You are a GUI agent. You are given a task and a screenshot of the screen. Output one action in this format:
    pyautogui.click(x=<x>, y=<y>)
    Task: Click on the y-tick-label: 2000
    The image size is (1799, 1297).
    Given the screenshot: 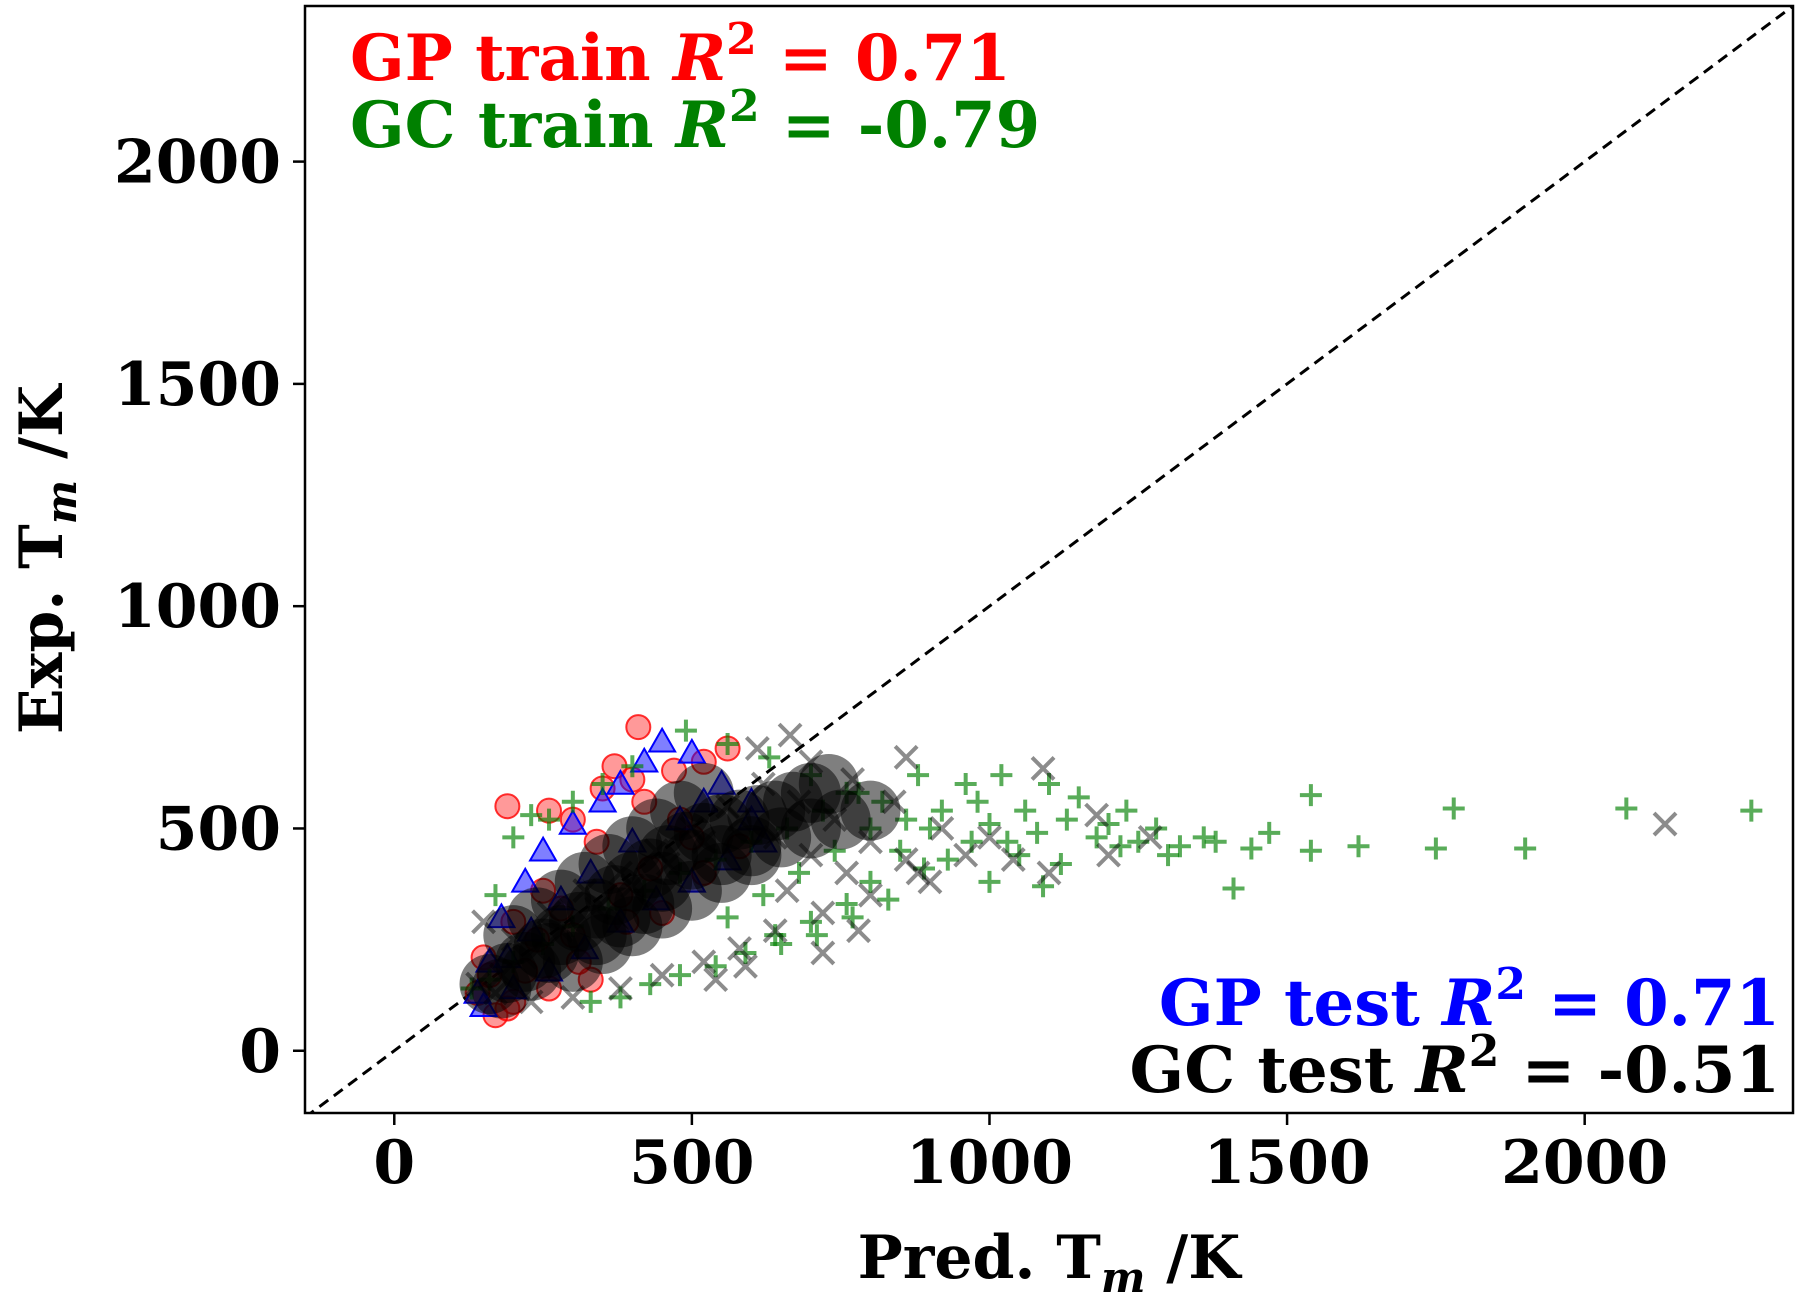 What is the action you would take?
    pyautogui.click(x=197, y=163)
    